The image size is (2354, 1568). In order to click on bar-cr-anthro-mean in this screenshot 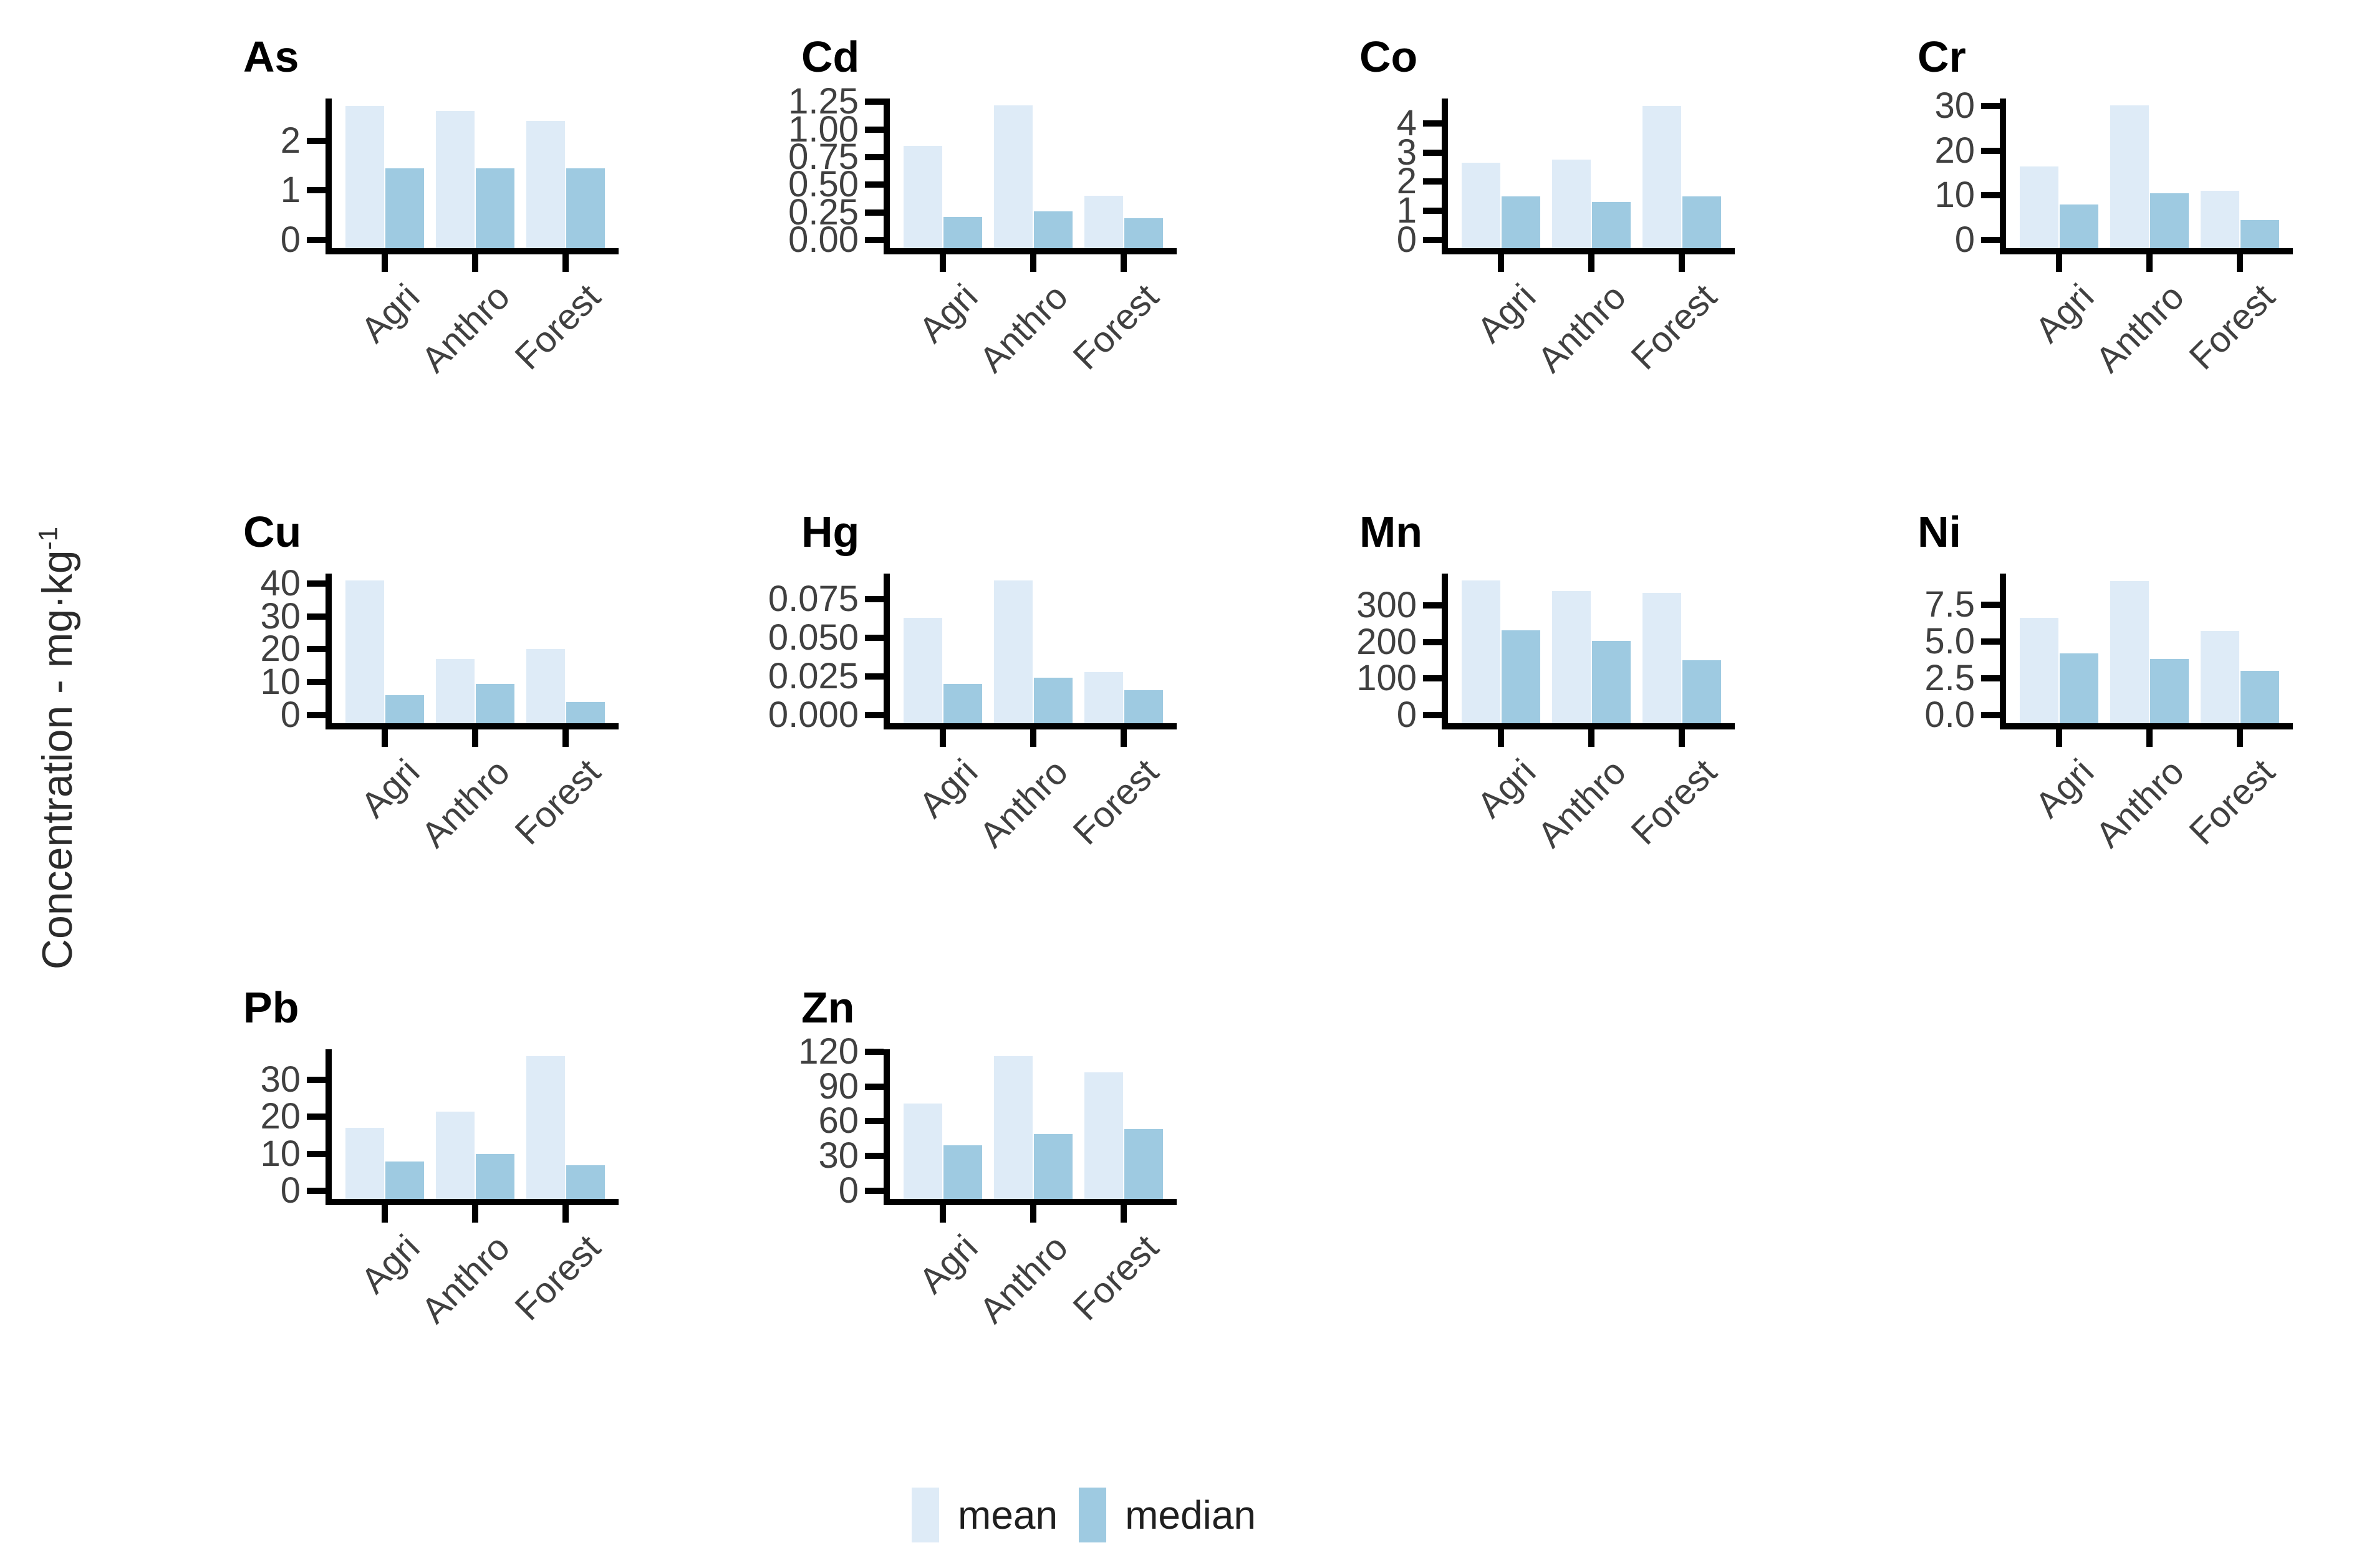, I will do `click(2129, 176)`.